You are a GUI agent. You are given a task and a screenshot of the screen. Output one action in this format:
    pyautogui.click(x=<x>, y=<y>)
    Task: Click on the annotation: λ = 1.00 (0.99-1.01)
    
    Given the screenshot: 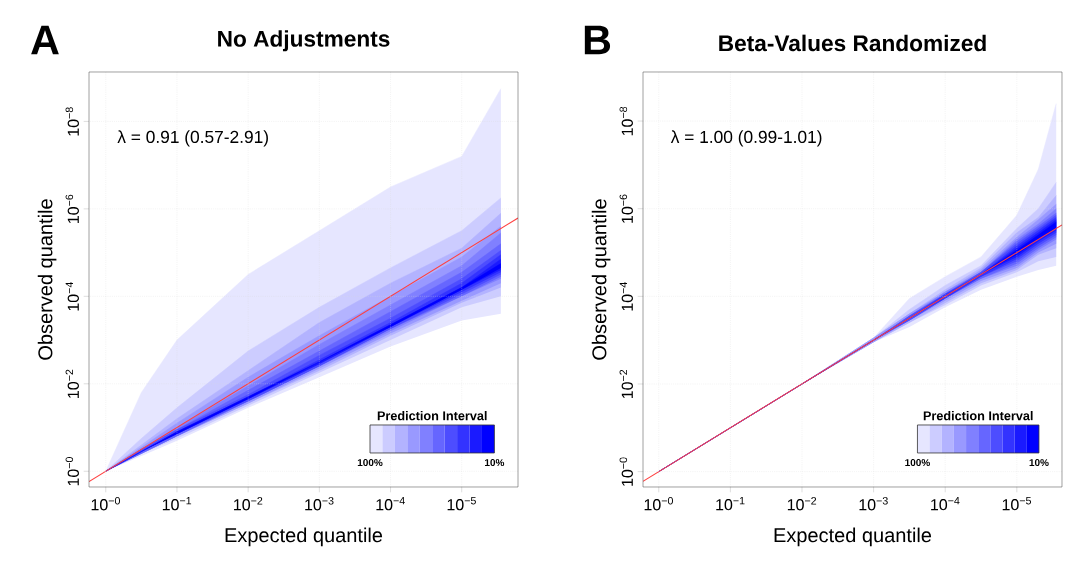 What is the action you would take?
    pyautogui.click(x=746, y=138)
    